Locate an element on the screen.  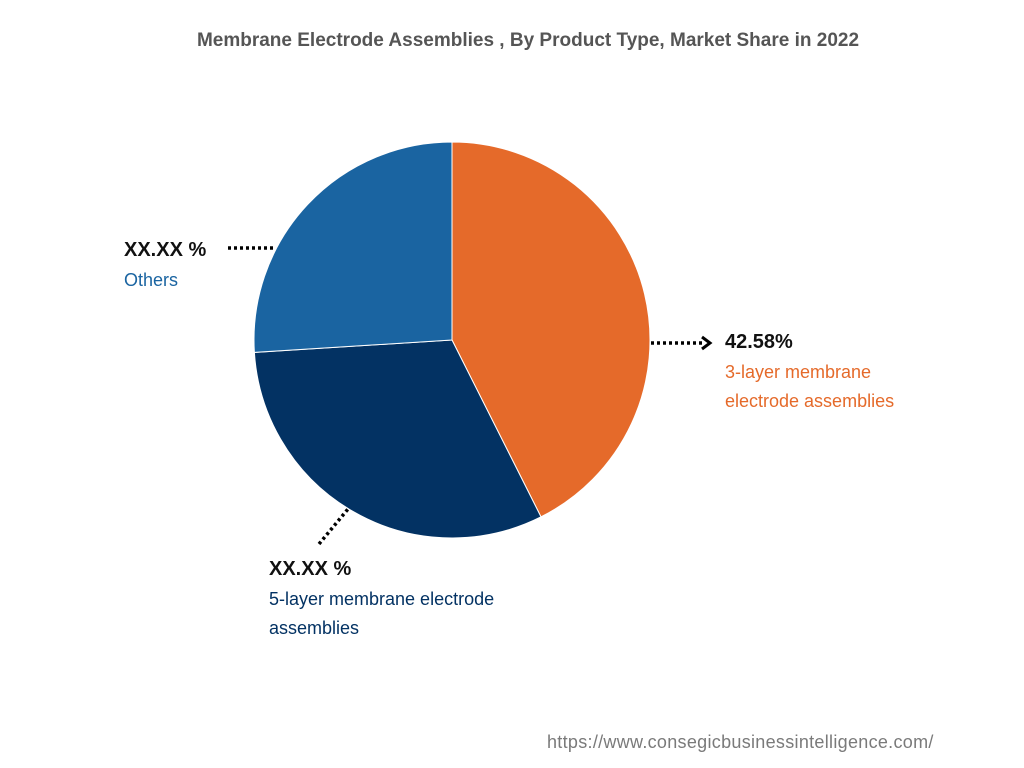
slice-name-3-layer: 3-layer membrane electrode assemblies is located at coordinates (810, 386).